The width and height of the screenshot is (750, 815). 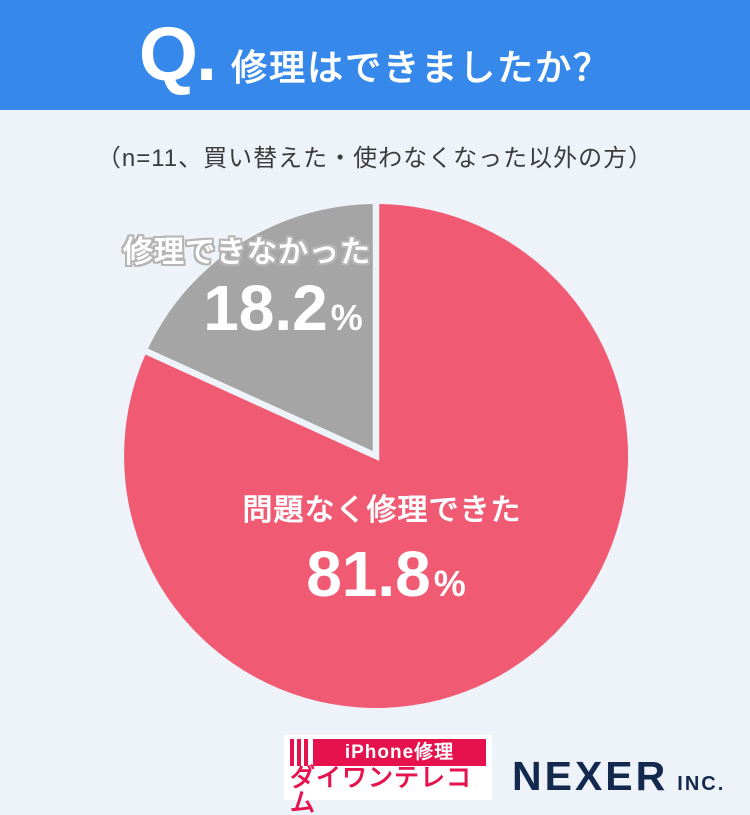 I want to click on daiwan-telecom-logo: iPhone修理 ダイワンテレコム, so click(x=388, y=775).